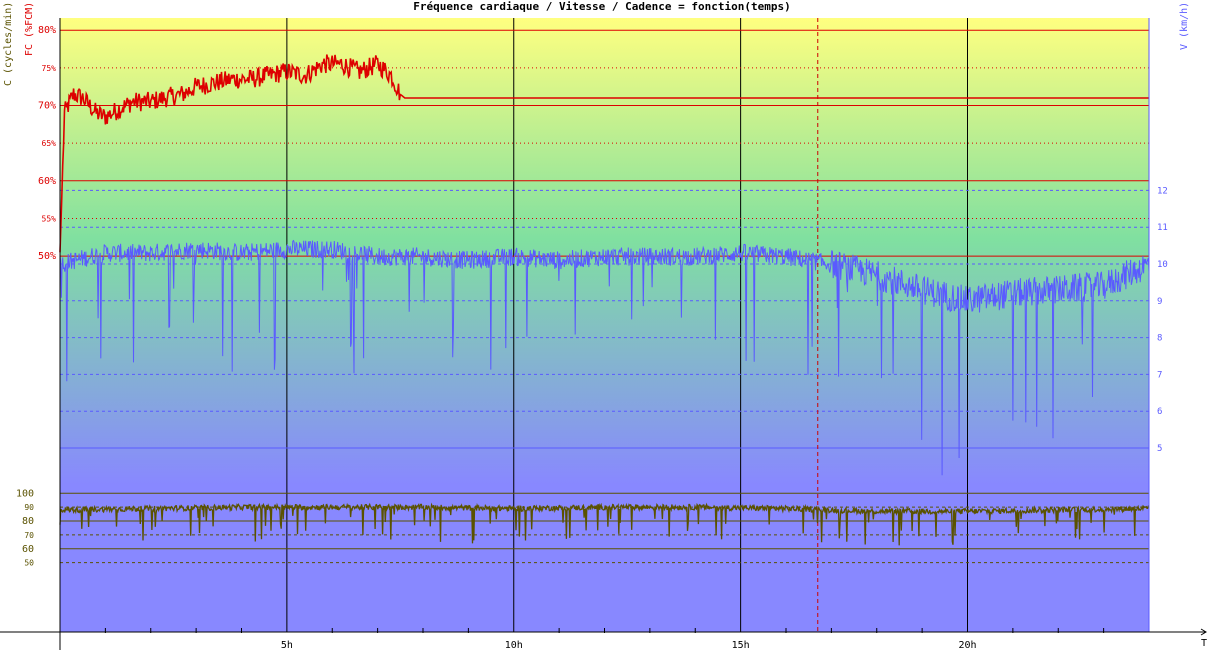  What do you see at coordinates (1162, 191) in the screenshot?
I see `speed-tick-label: 12` at bounding box center [1162, 191].